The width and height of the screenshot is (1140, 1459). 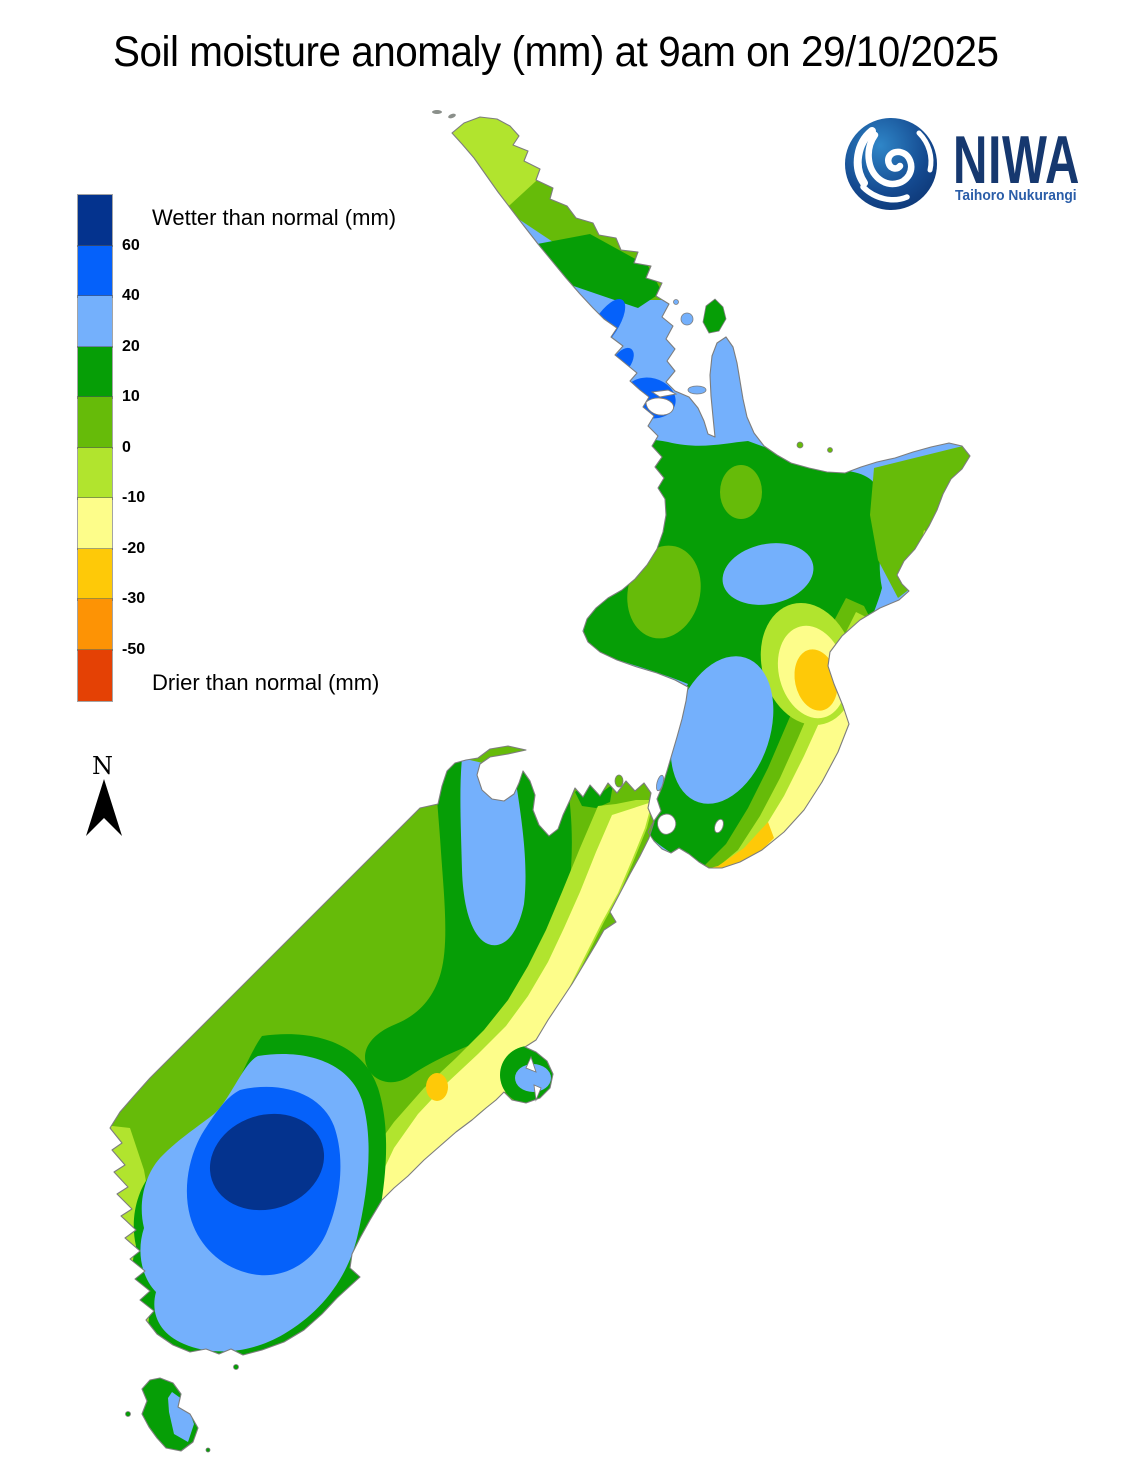 I want to click on legend-swatch--50, so click(x=95, y=624).